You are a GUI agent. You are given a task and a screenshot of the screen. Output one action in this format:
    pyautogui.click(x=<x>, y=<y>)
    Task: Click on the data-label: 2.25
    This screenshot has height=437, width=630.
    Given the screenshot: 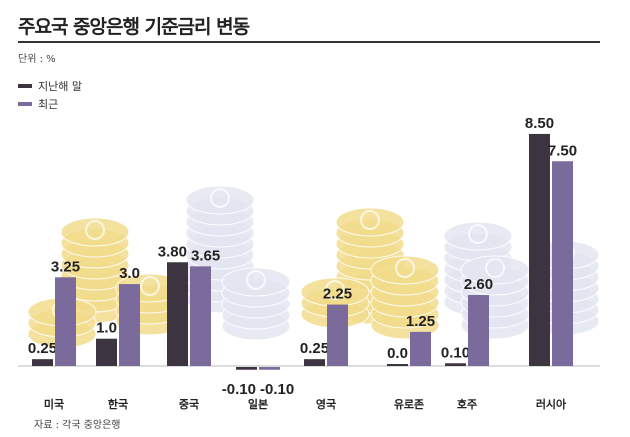 What is the action you would take?
    pyautogui.click(x=337, y=294)
    